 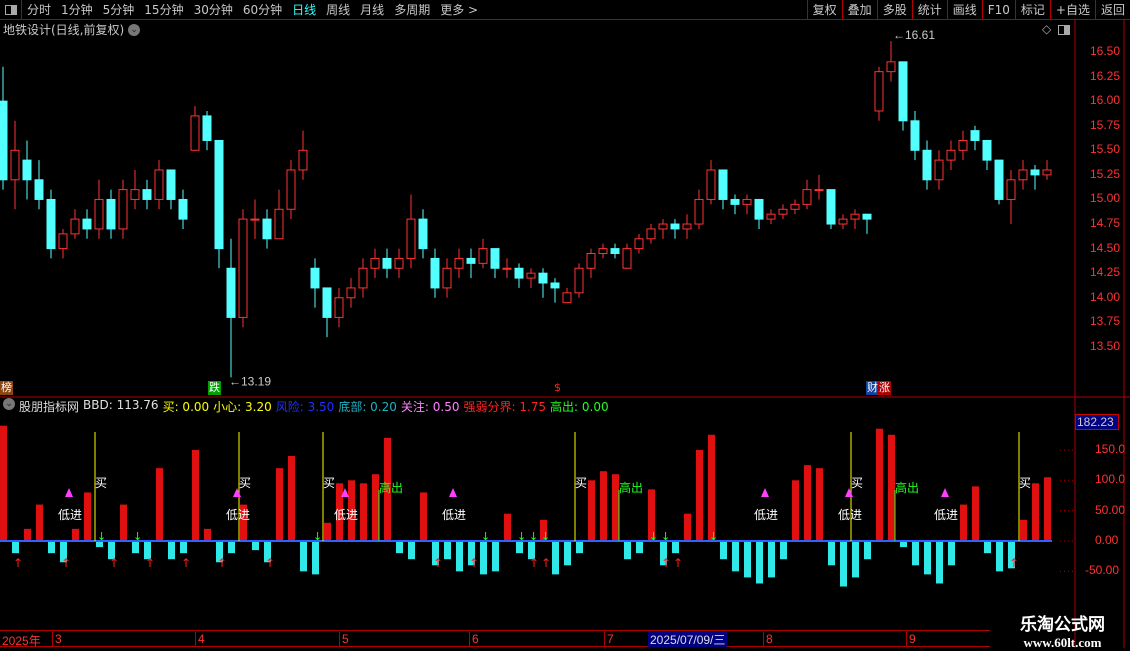 What do you see at coordinates (765, 492) in the screenshot?
I see `low-entry-triangle` at bounding box center [765, 492].